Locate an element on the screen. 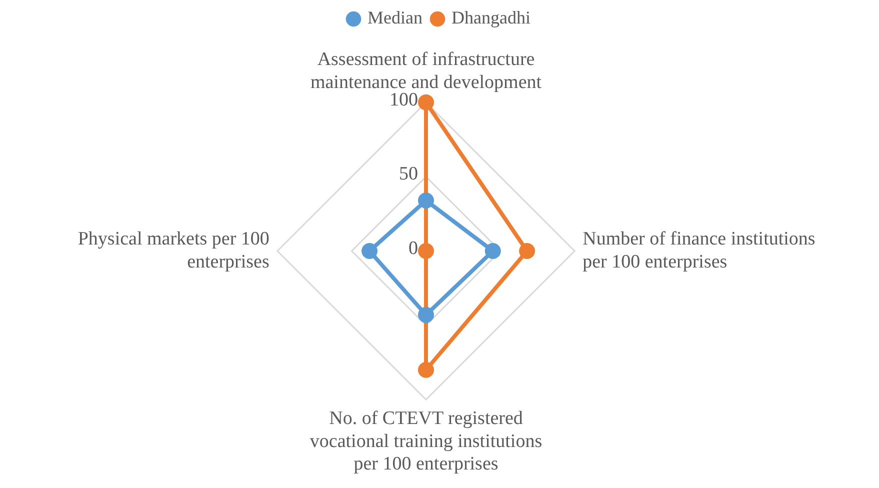  legend-label: Dhangadhi is located at coordinates (491, 18).